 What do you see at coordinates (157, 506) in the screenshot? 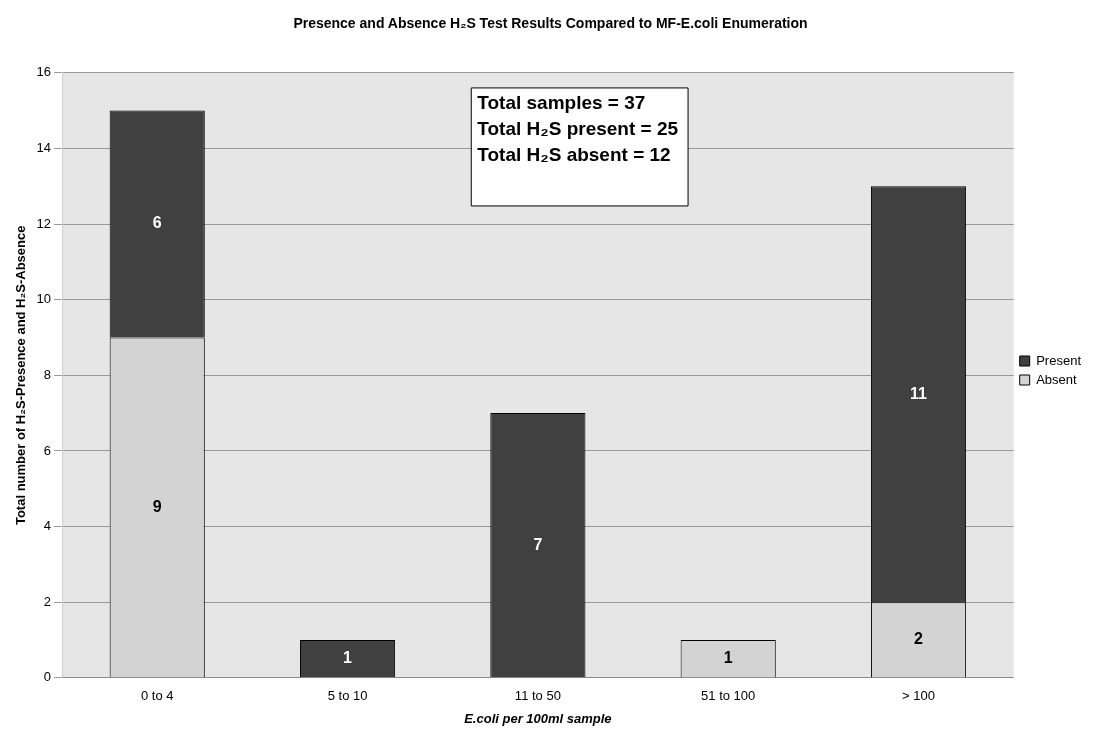
I see `data-label: 9` at bounding box center [157, 506].